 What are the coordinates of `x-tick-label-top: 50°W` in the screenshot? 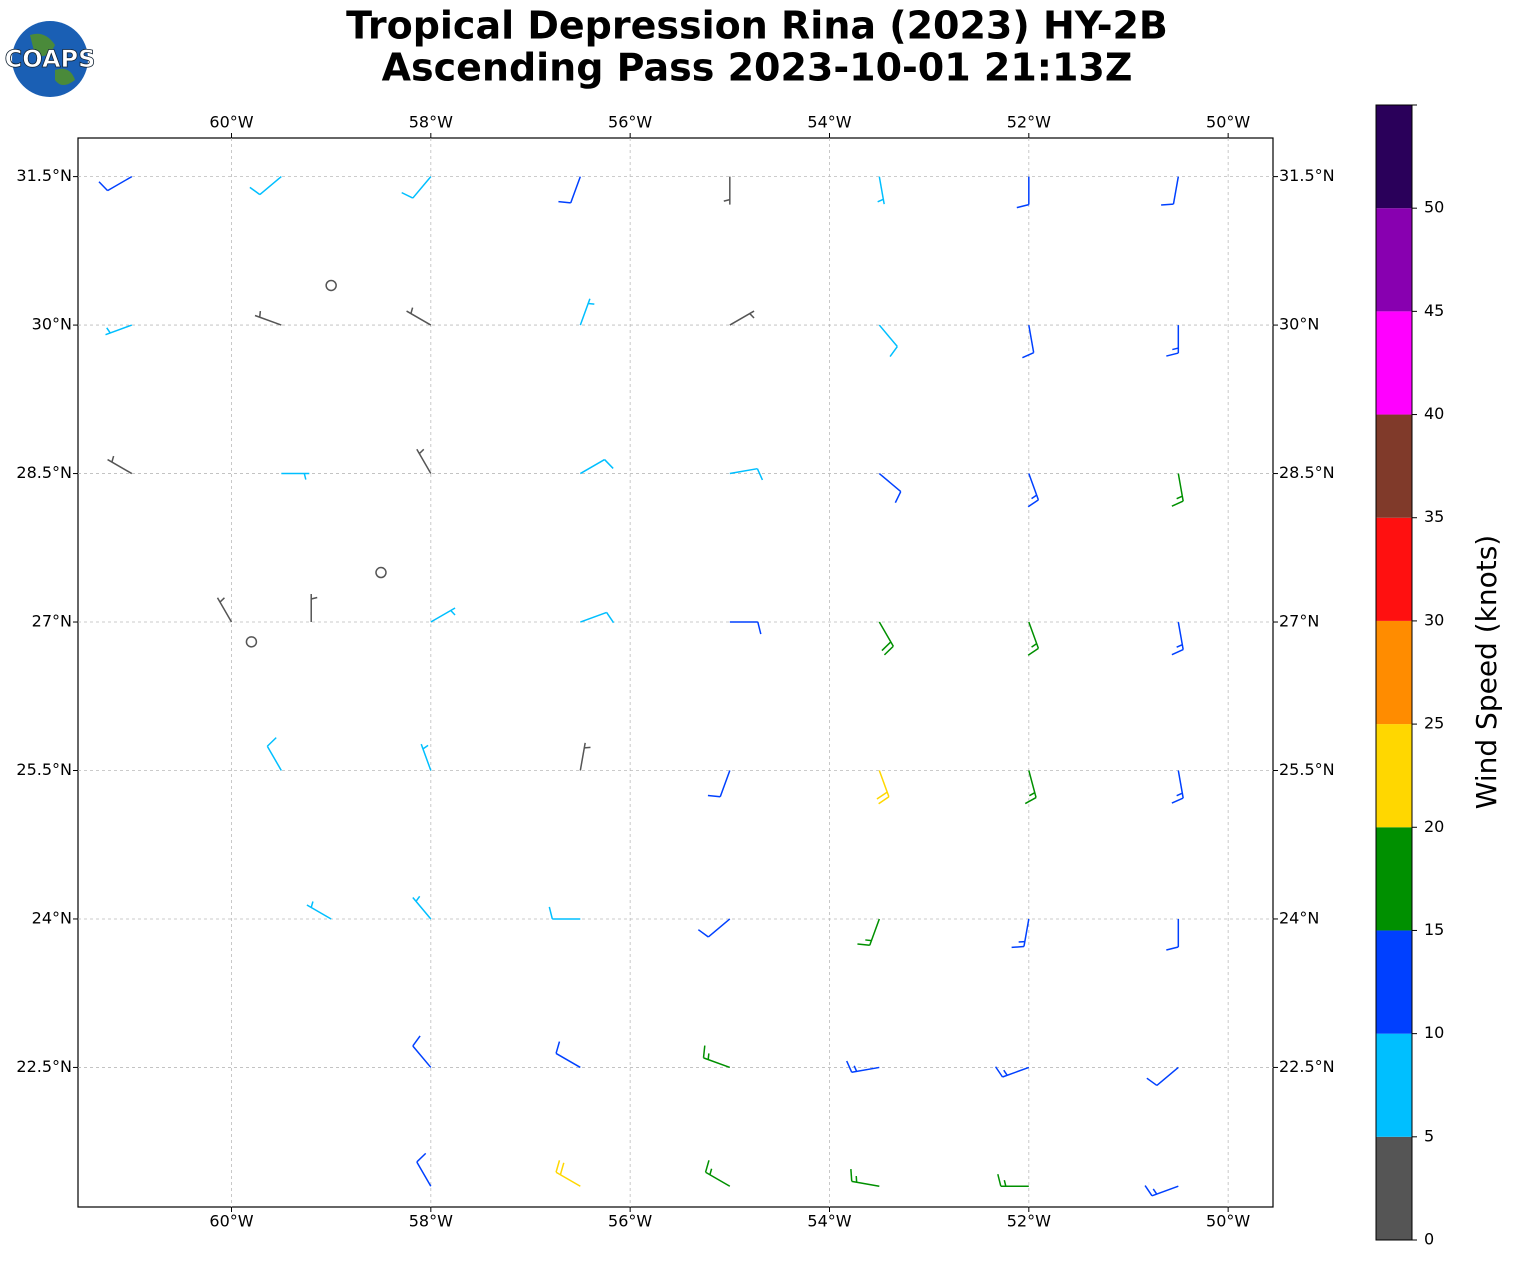 It's located at (1228, 122).